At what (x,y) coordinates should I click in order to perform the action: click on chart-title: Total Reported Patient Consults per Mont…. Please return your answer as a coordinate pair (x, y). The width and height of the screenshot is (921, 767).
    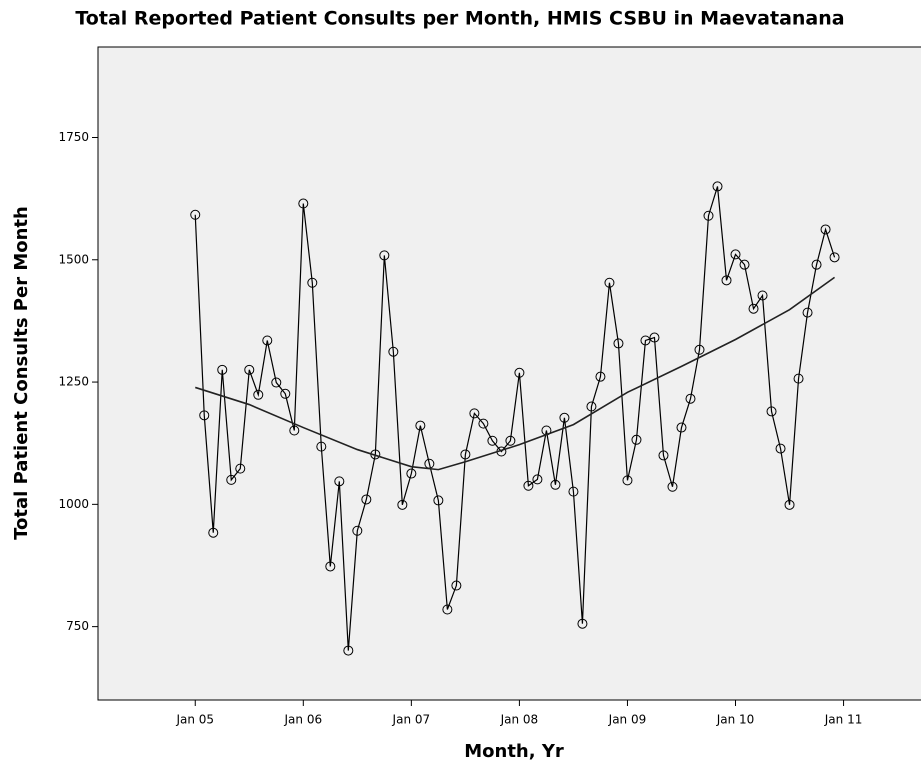
    Looking at the image, I should click on (459, 19).